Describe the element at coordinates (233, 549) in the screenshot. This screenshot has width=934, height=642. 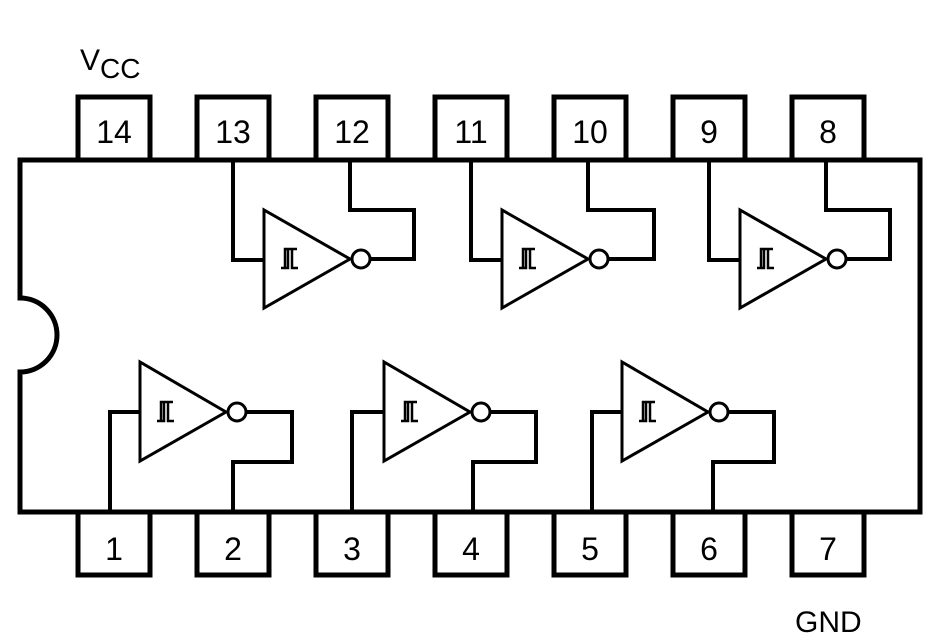
I see `pin-label-2: 2` at that location.